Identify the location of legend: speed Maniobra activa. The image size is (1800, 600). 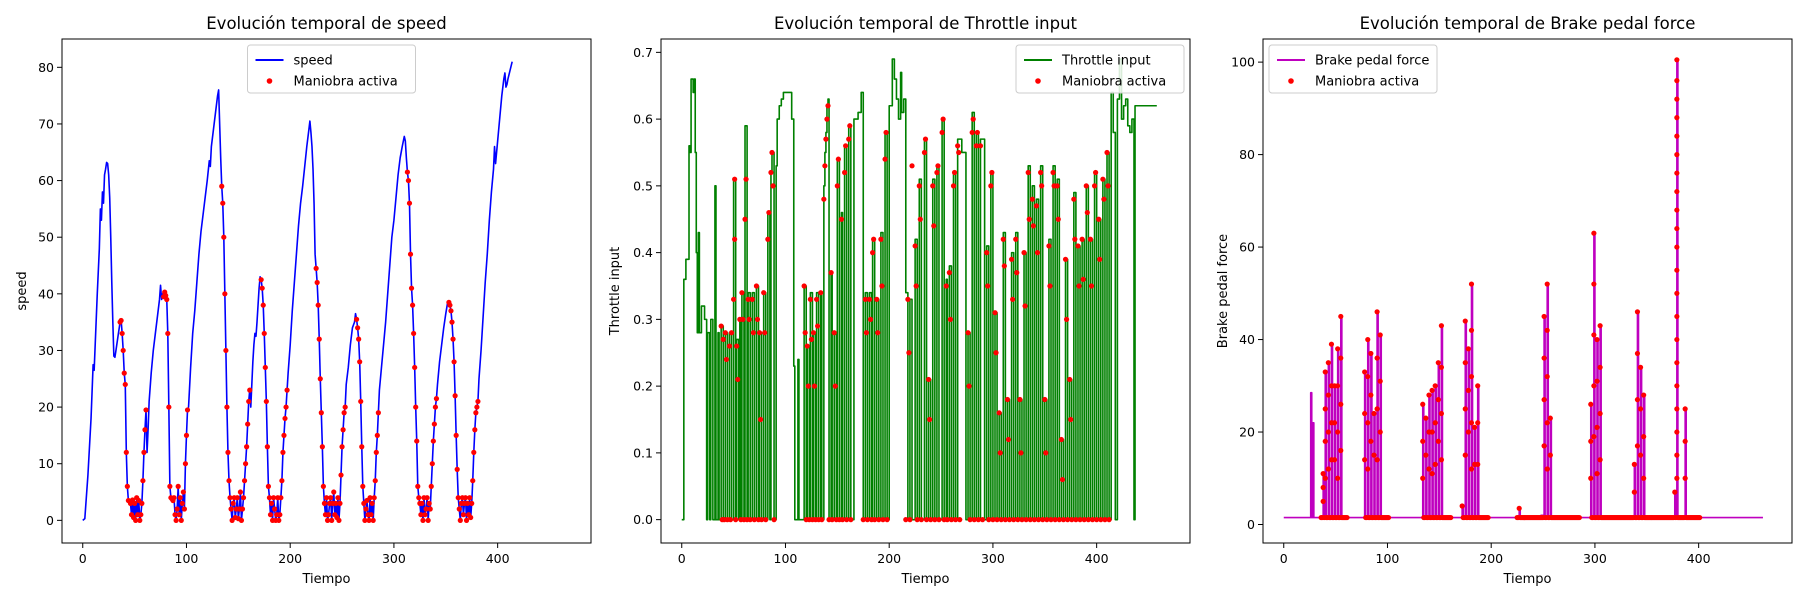
(331, 69).